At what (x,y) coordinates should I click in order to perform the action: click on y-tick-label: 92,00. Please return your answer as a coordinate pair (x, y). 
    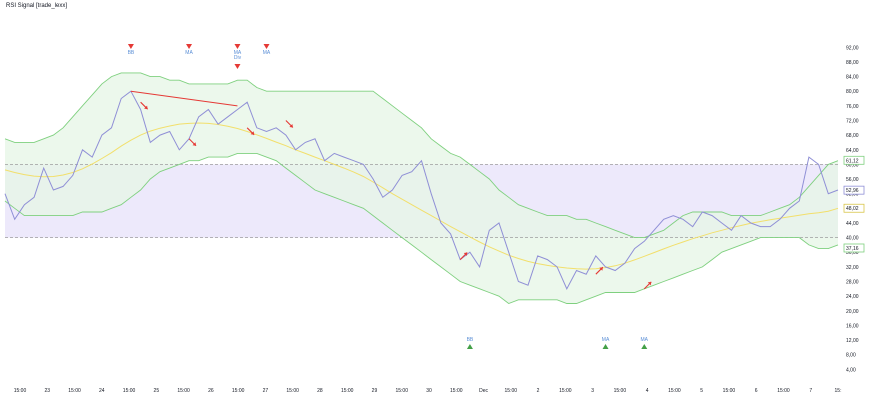
    Looking at the image, I should click on (852, 48).